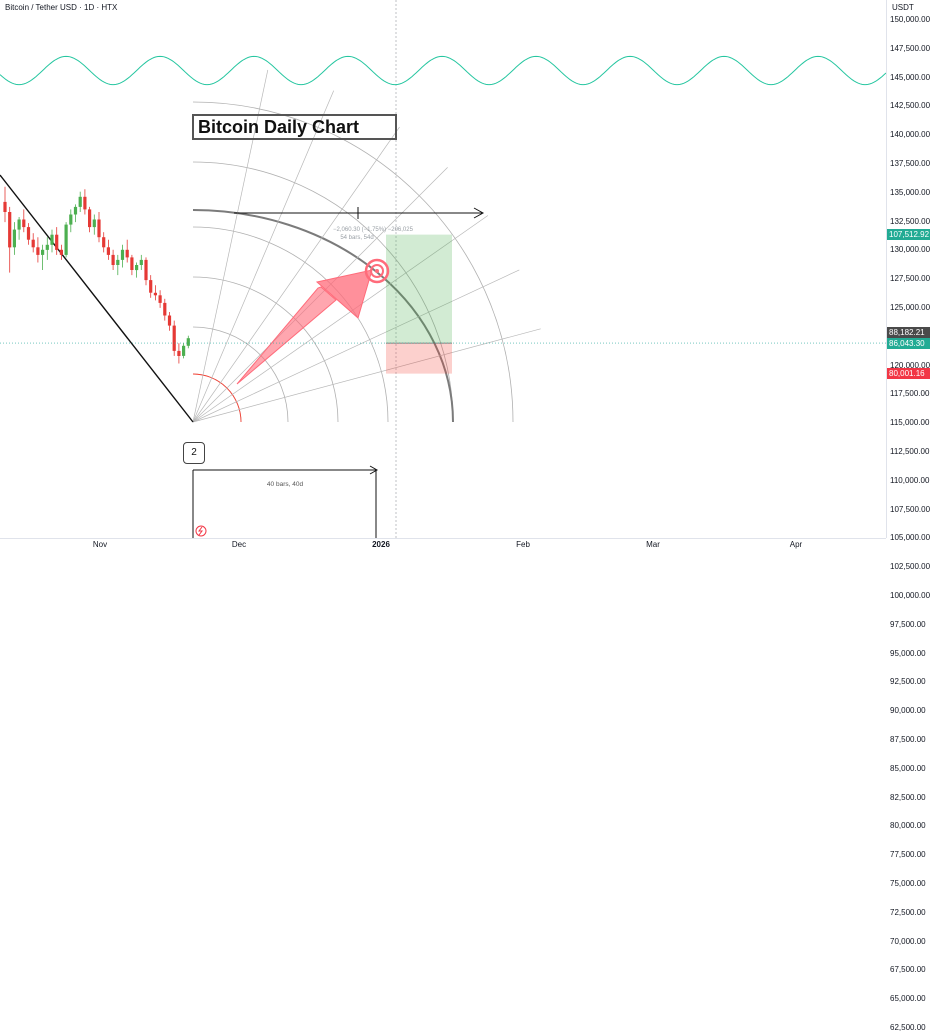  Describe the element at coordinates (286, 335) in the screenshot. I see `arrow-shaft` at that location.